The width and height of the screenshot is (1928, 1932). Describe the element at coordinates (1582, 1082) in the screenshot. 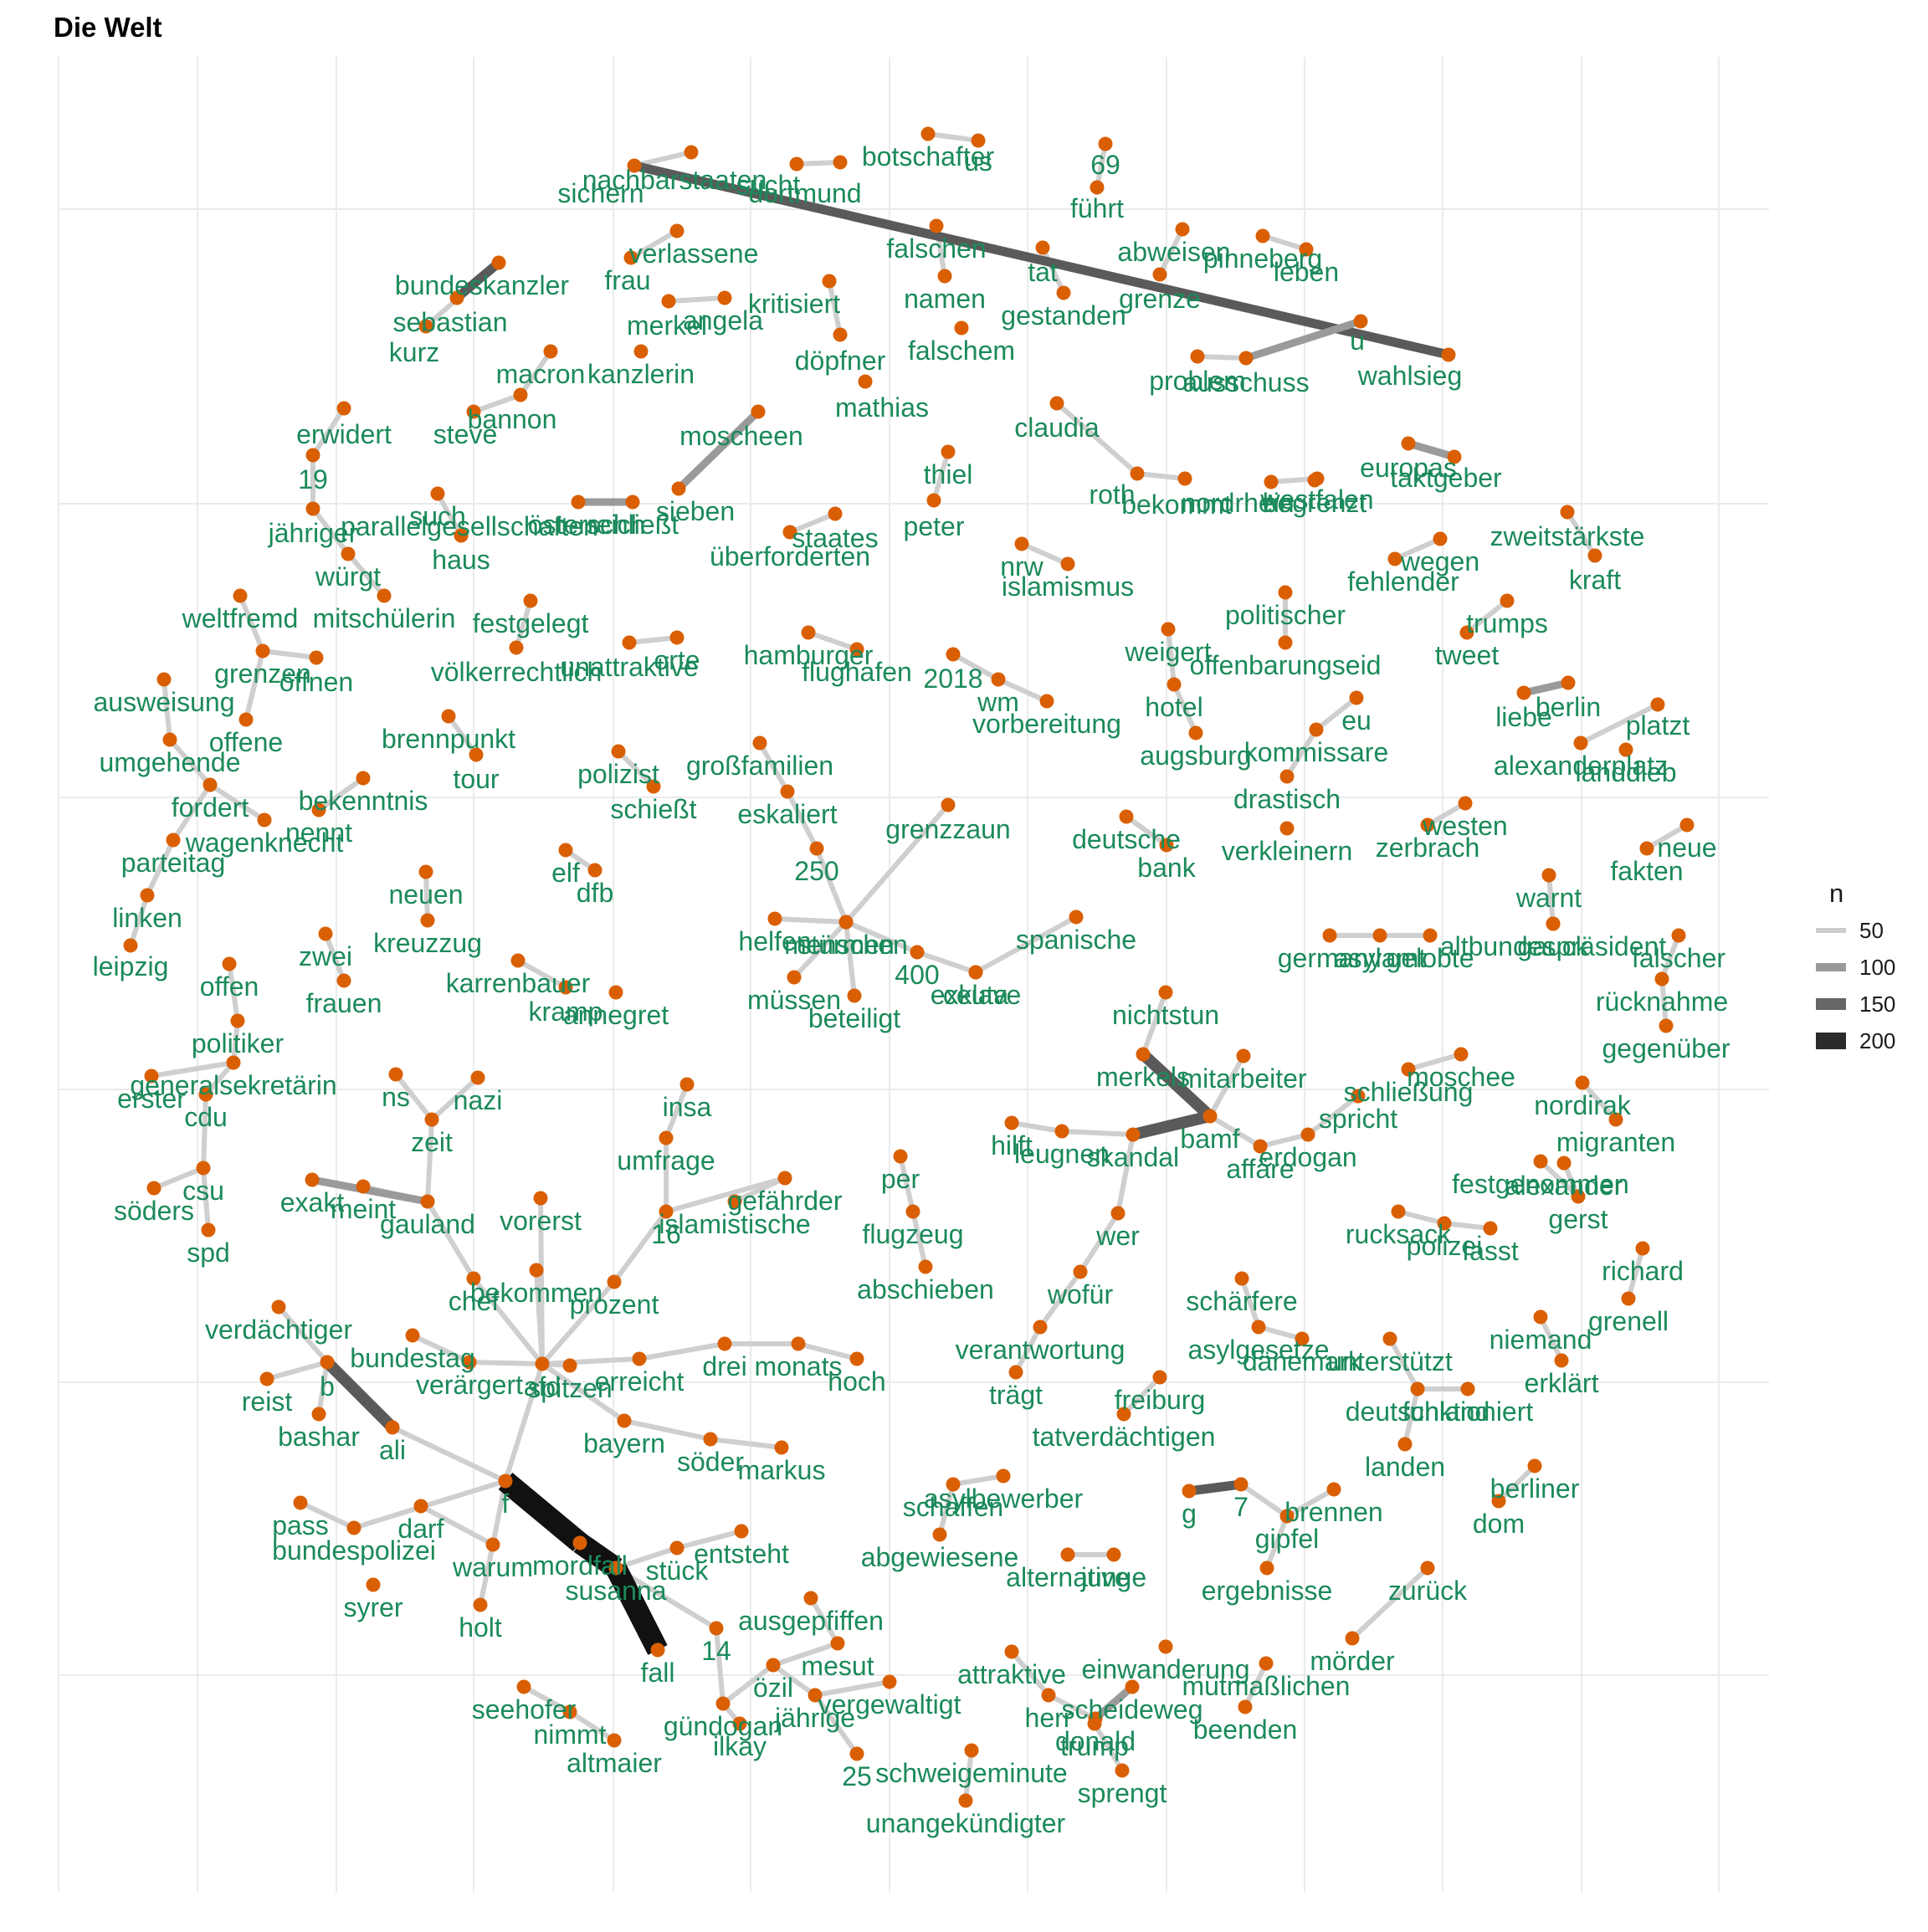

I see `node-nordirak` at that location.